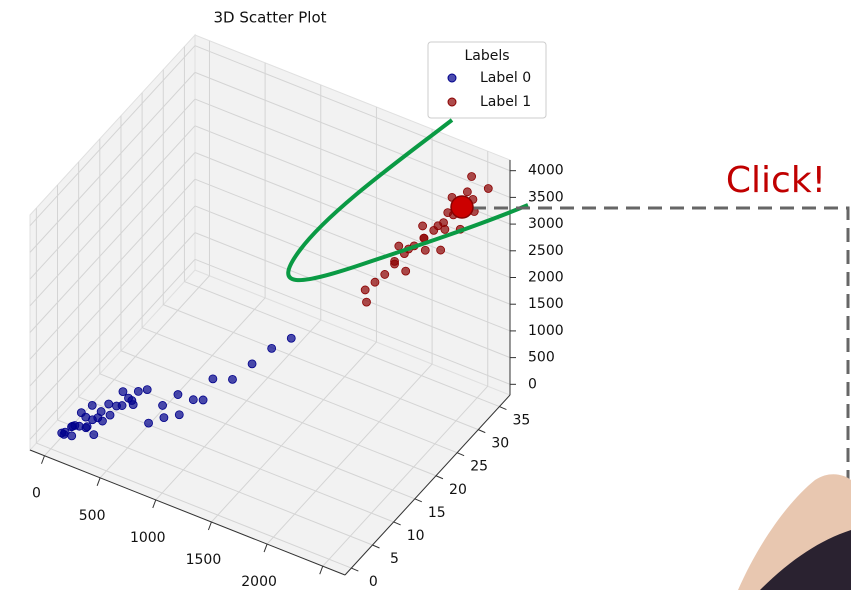 The width and height of the screenshot is (851, 590). Describe the element at coordinates (522, 421) in the screenshot. I see `y-tick-label: 35` at that location.